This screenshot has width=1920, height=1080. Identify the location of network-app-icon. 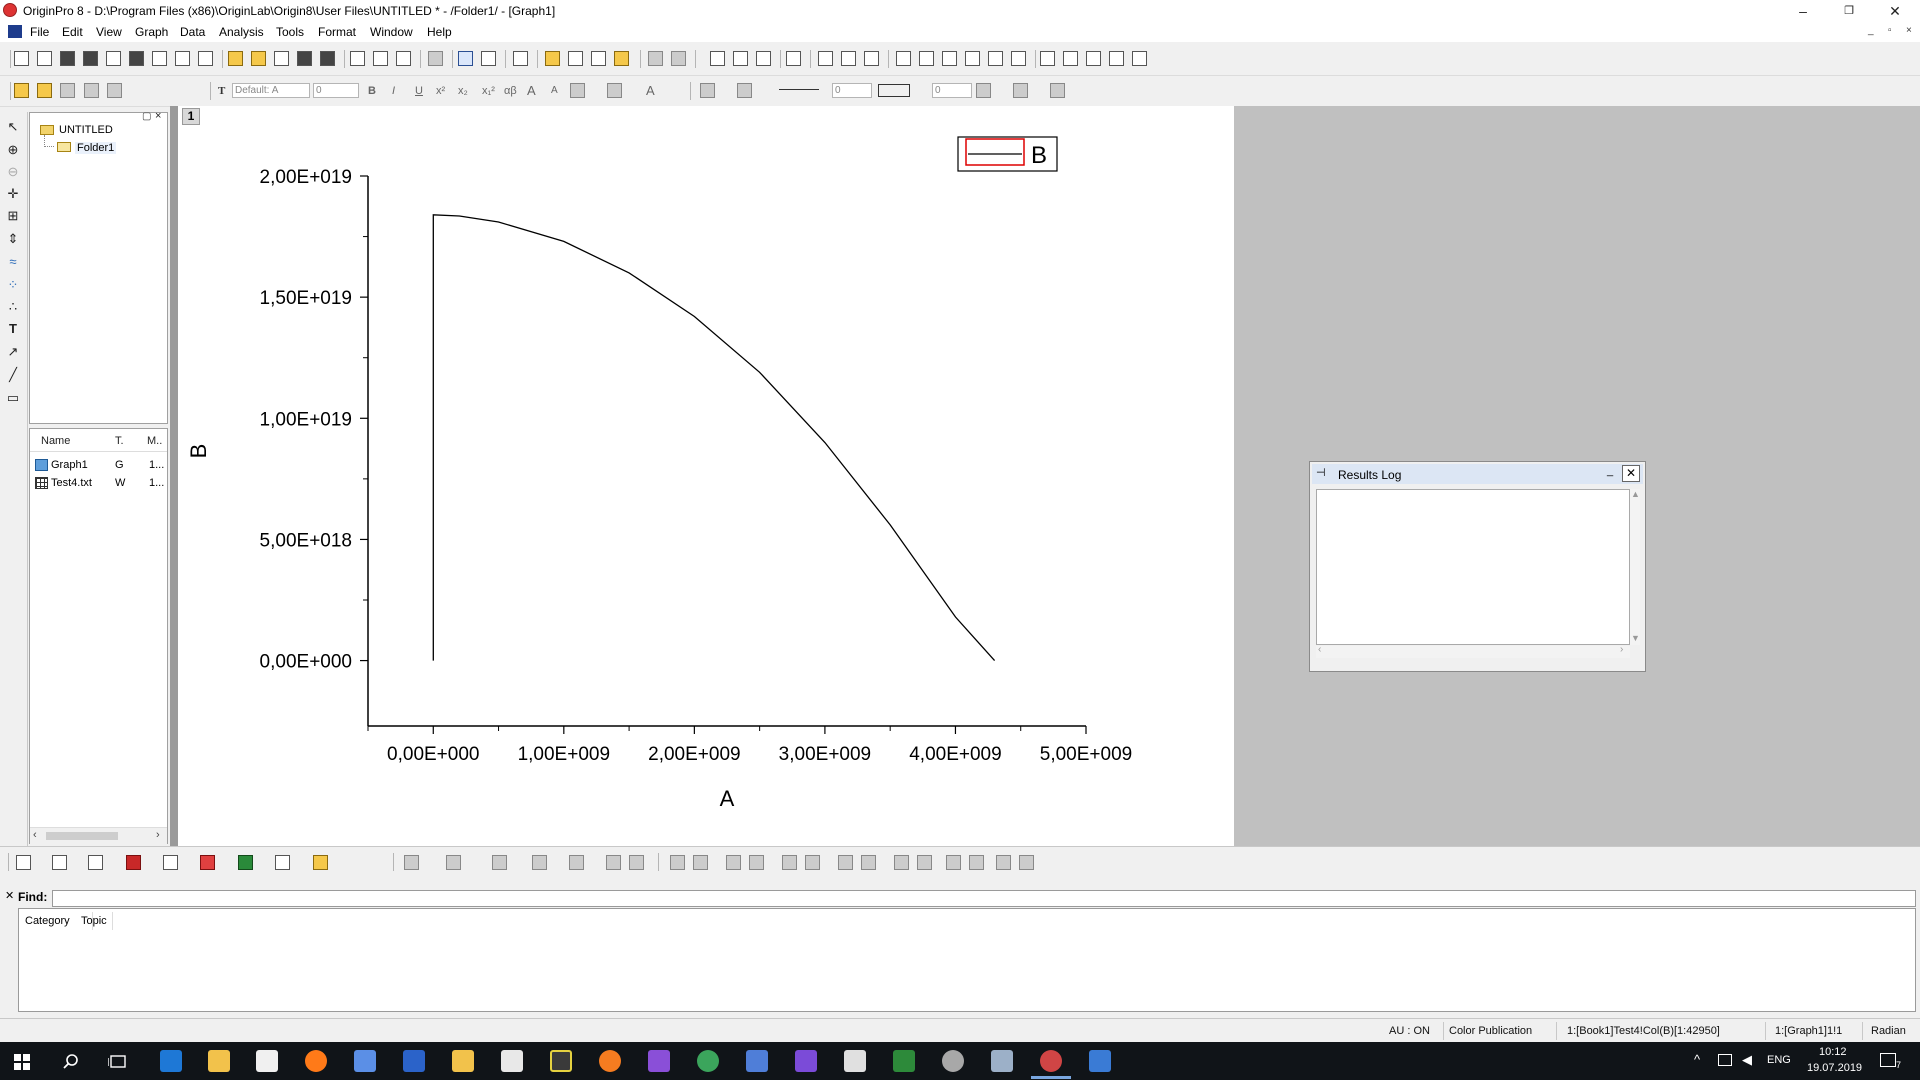
(365, 1061).